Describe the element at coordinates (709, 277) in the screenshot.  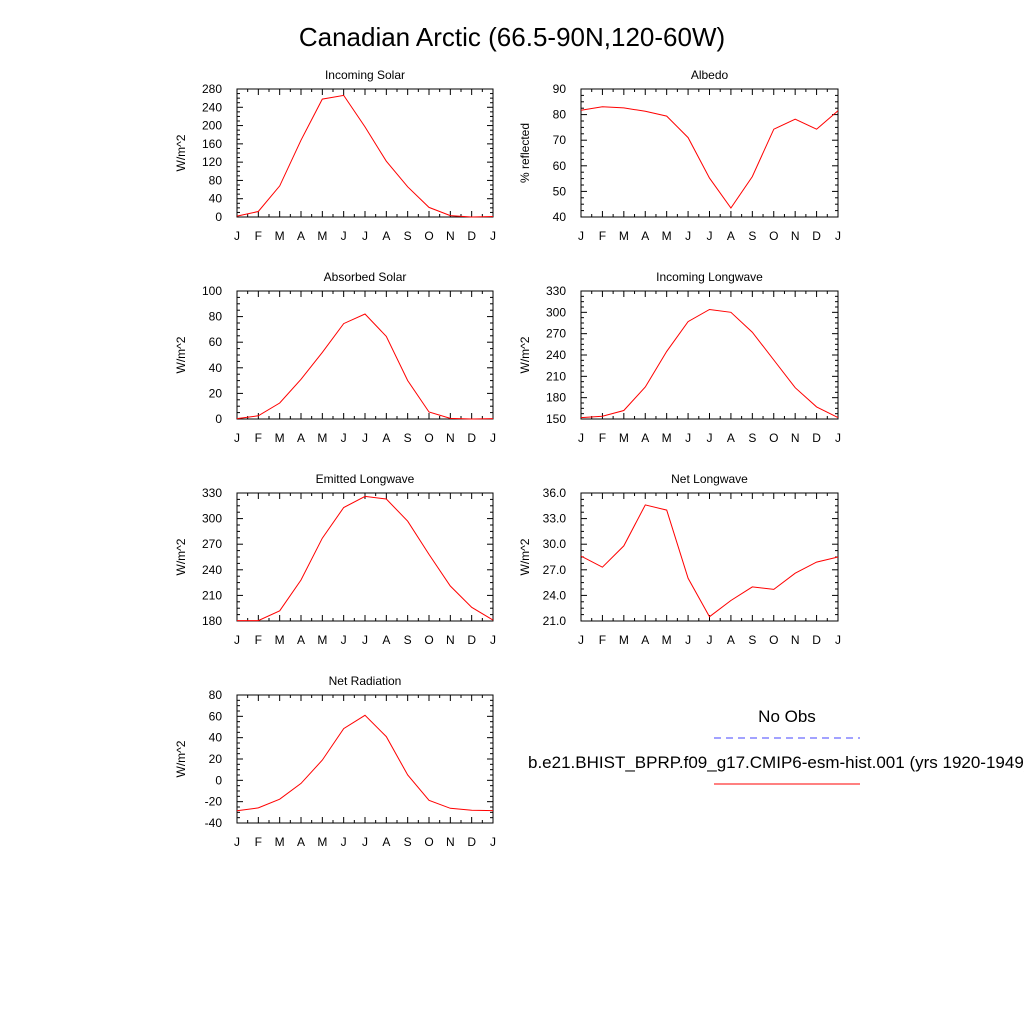
I see `panel-title: Incoming Longwave` at that location.